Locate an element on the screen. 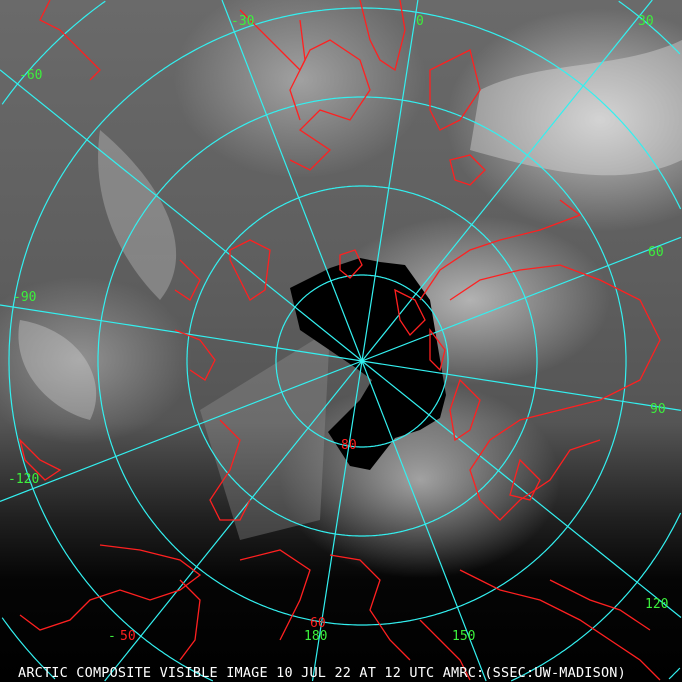  longitude-label: - is located at coordinates (112, 636).